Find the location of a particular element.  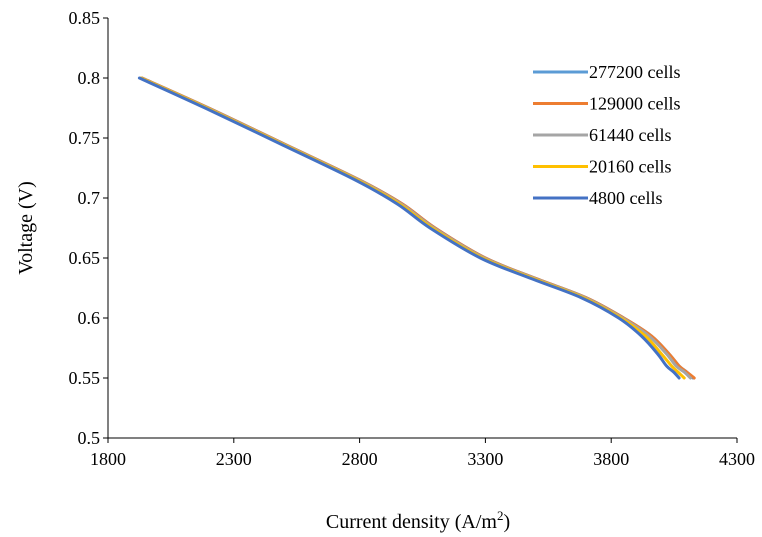

y-tick-label: 0.85 is located at coordinates (85, 18).